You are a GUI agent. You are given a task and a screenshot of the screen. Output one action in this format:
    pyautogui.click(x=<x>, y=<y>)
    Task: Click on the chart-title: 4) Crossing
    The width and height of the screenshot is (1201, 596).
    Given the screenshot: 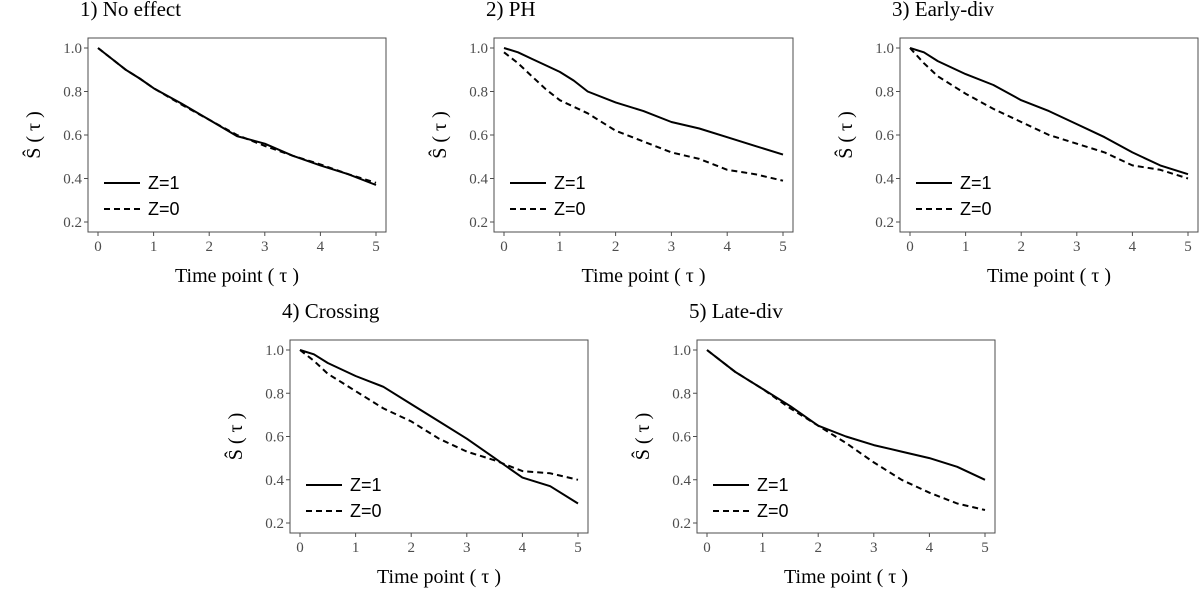 What is the action you would take?
    pyautogui.click(x=331, y=311)
    